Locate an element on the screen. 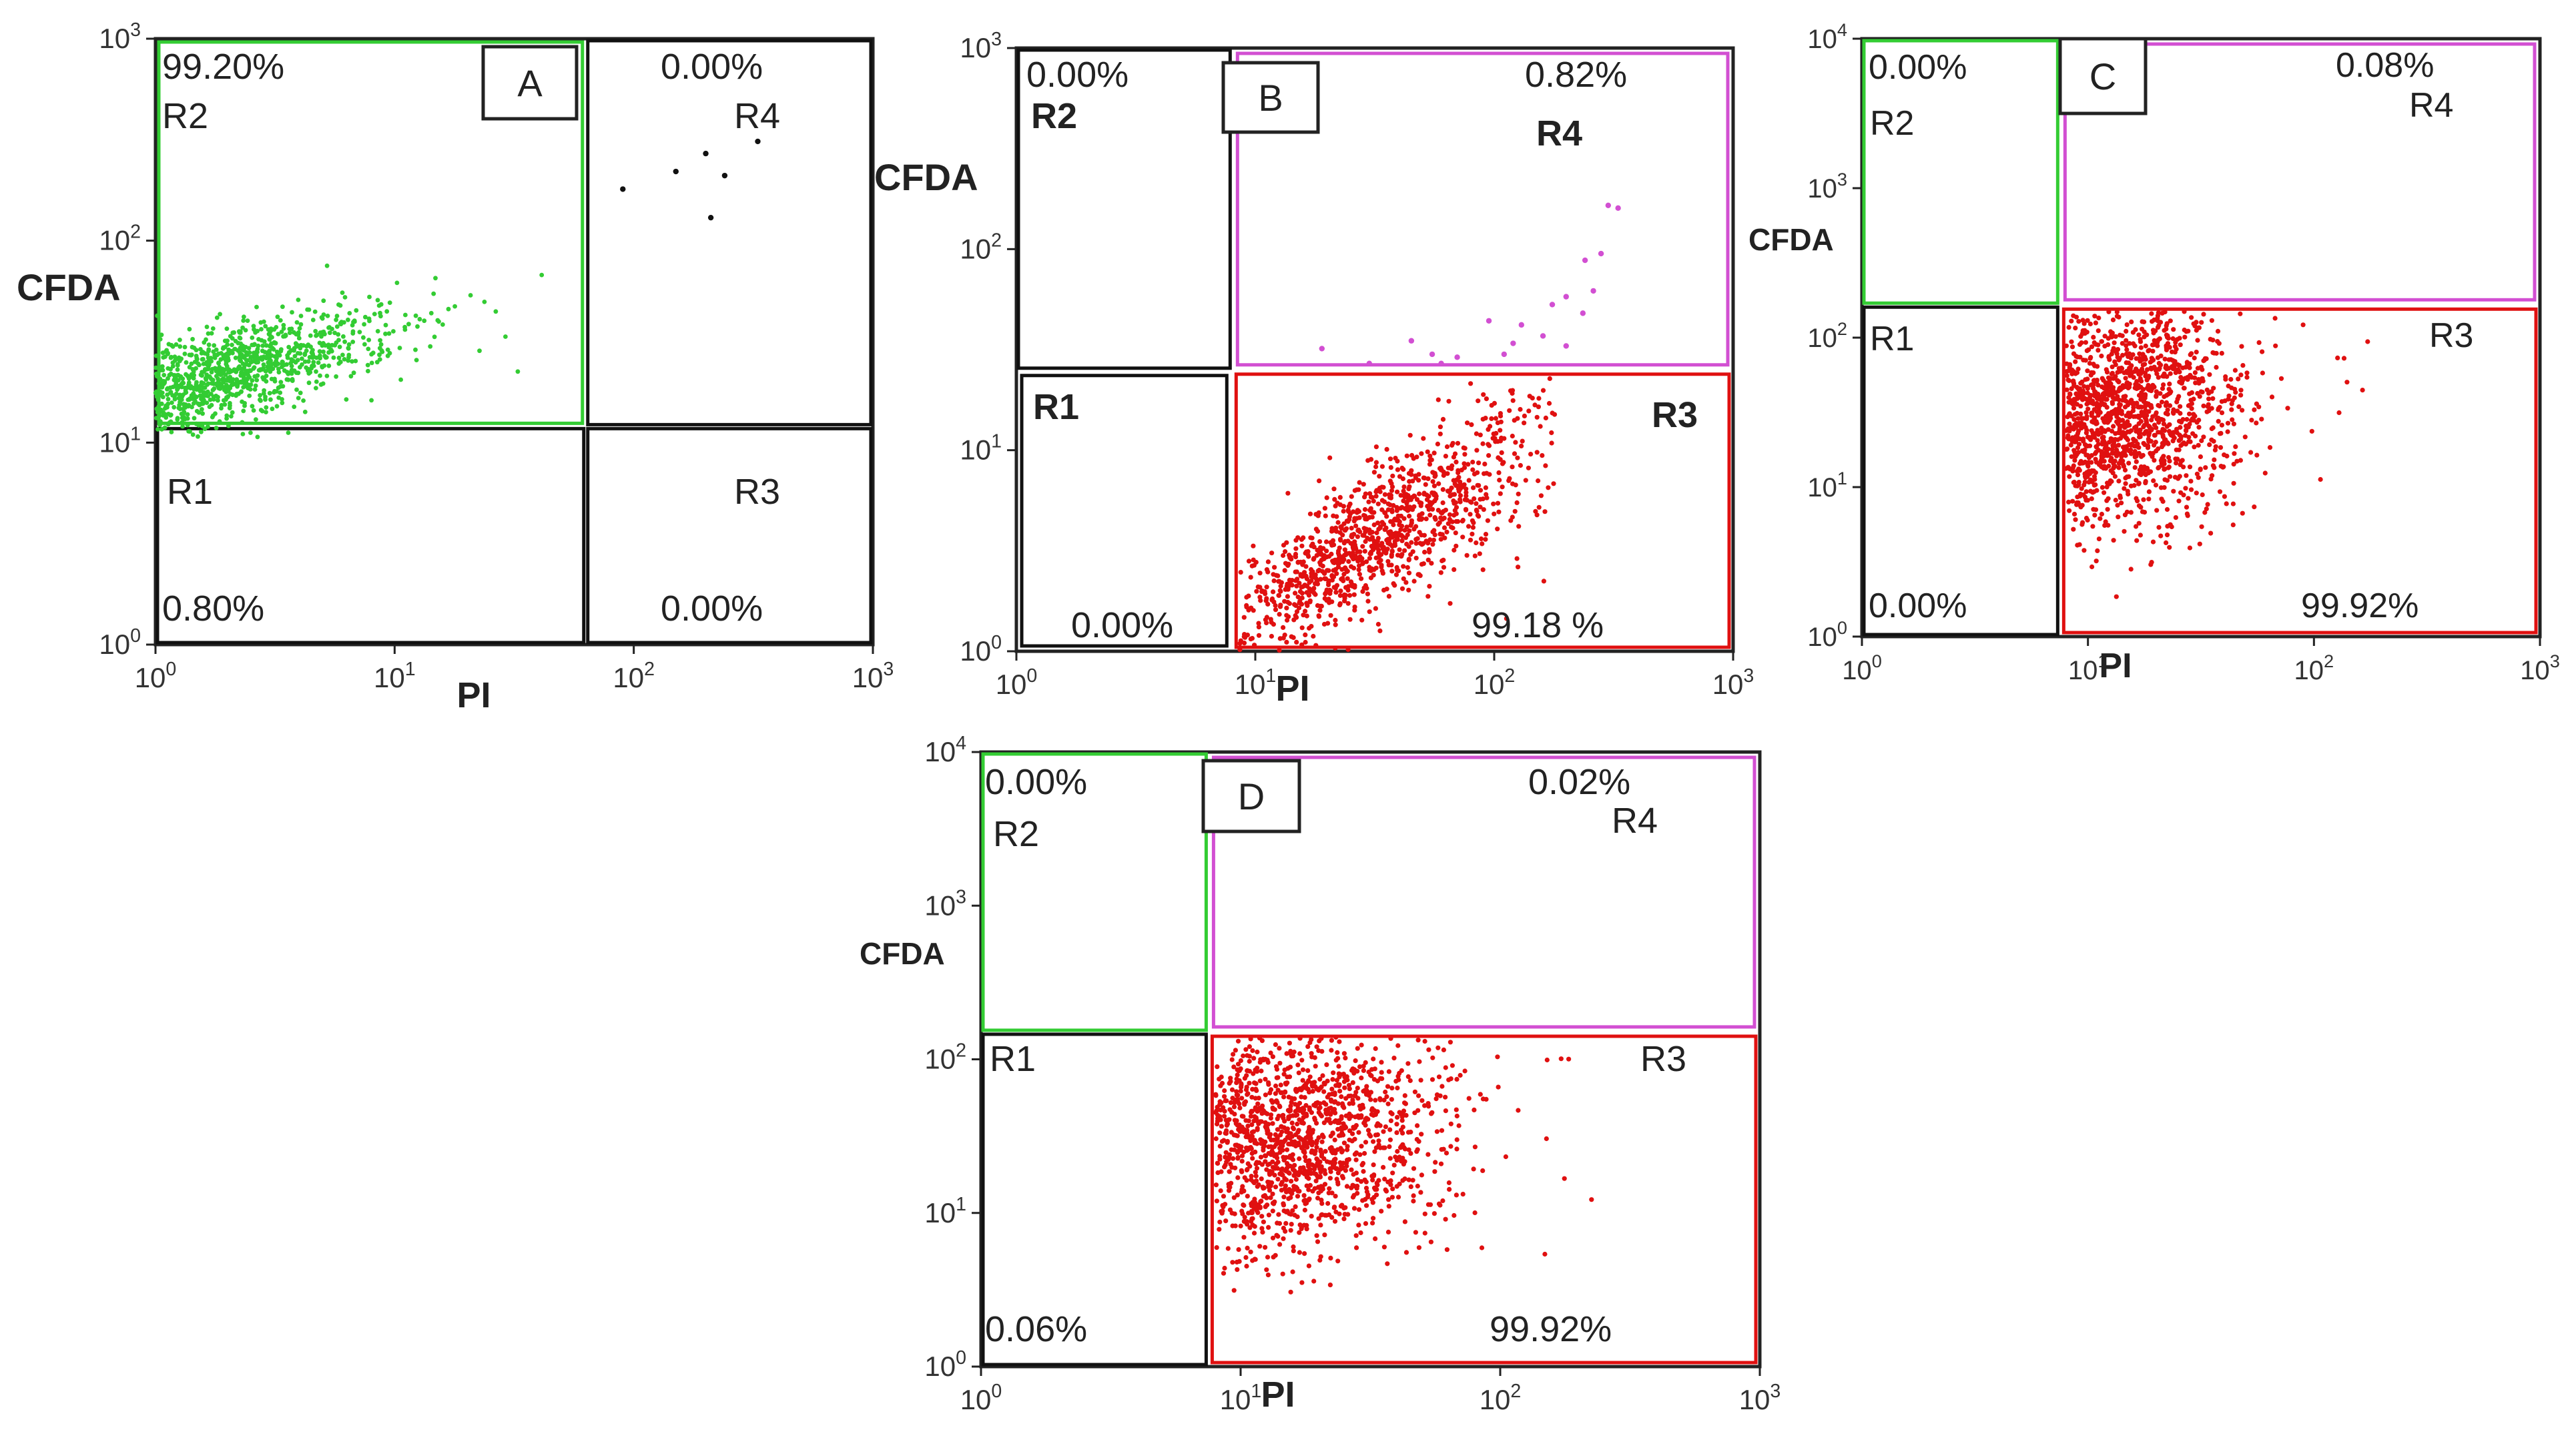 Image resolution: width=2576 pixels, height=1450 pixels. x-tick-label: 102 is located at coordinates (2314, 668).